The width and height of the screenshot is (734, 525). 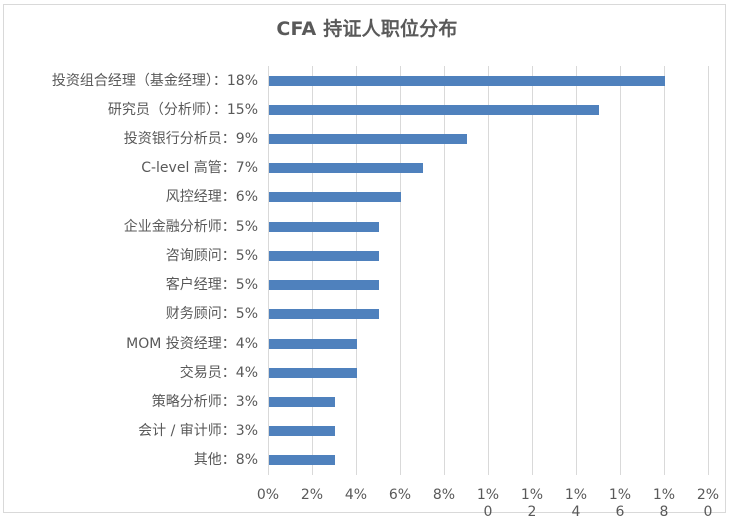 I want to click on chart-title: CFA 持证人职位分布, so click(x=367, y=29).